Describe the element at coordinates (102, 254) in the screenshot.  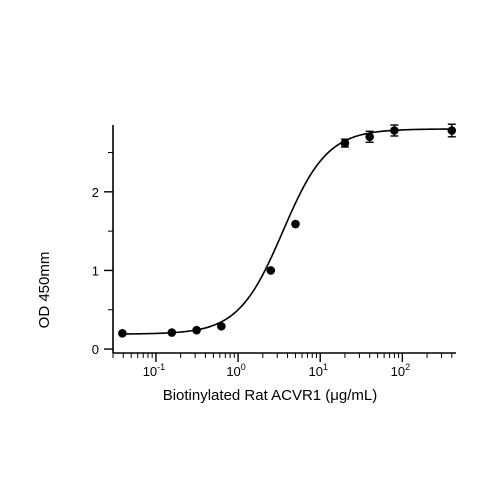
I see `y-ticks: 0 1 2` at that location.